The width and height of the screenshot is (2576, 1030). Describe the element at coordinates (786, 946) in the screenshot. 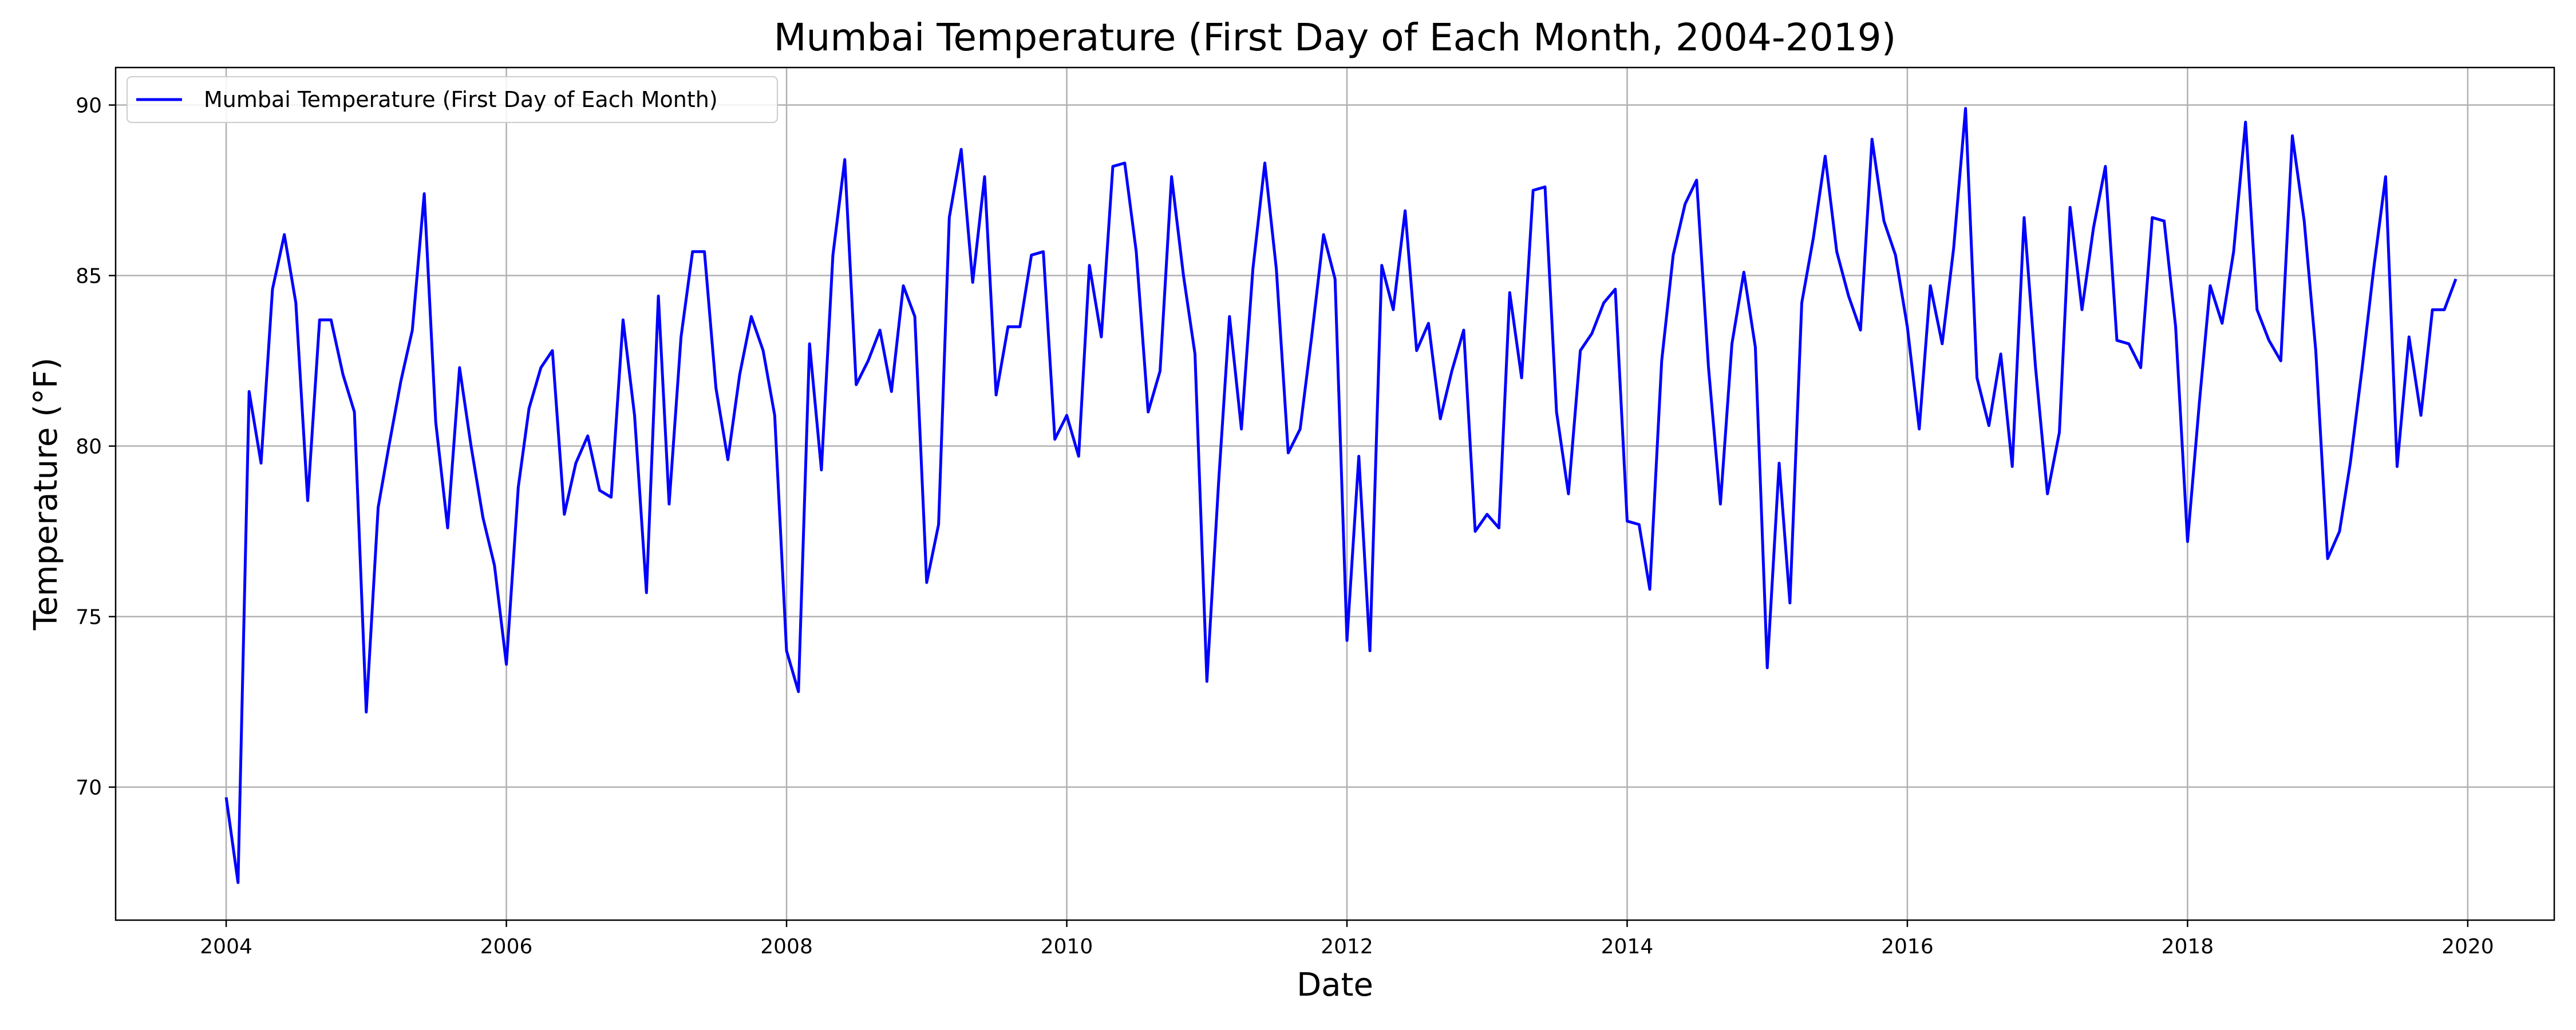

I see `x-tick-label: 2008` at that location.